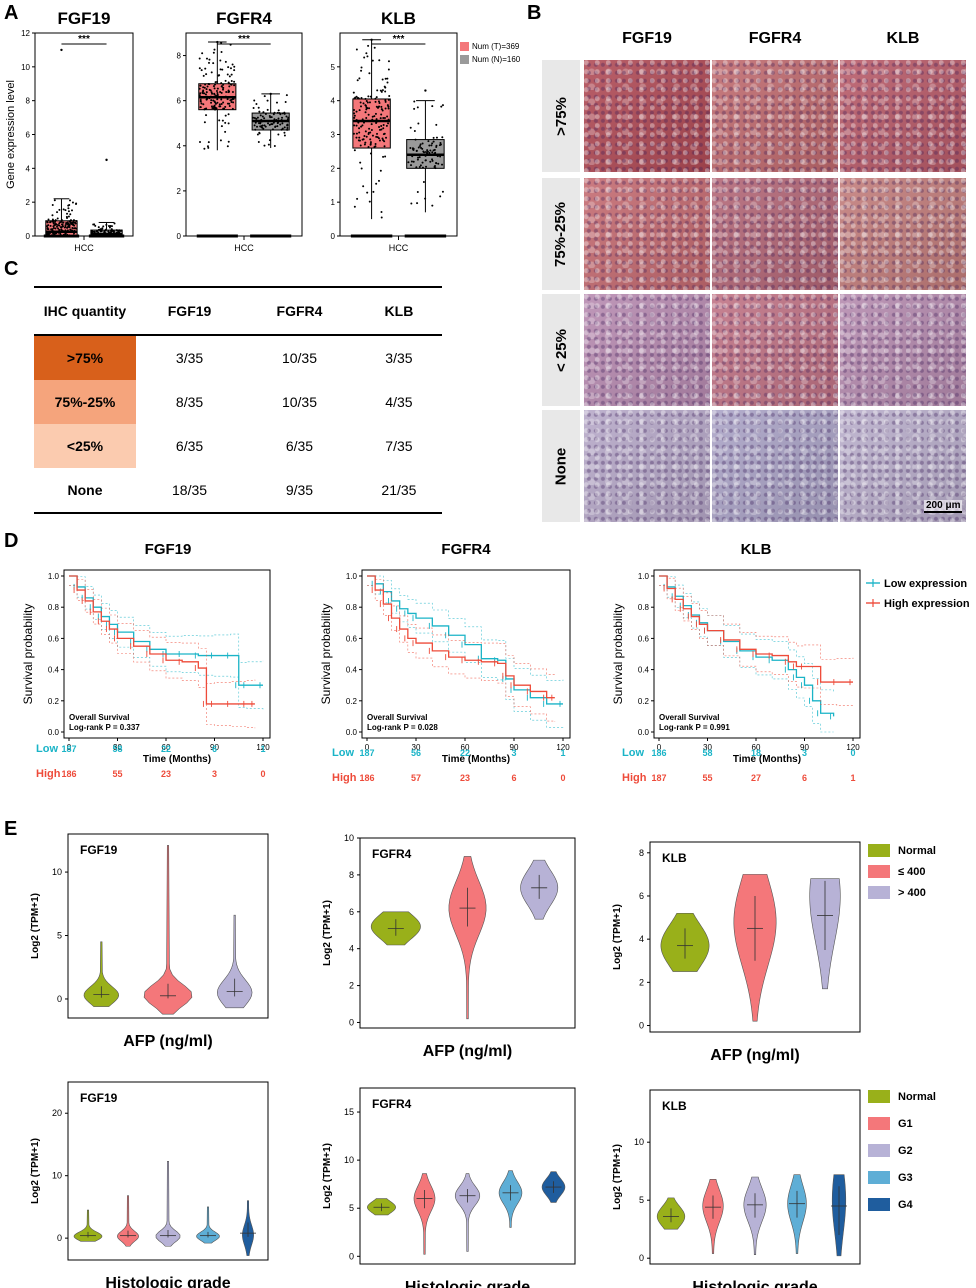  Describe the element at coordinates (271, 165) in the screenshot. I see `box-series-normal` at that location.